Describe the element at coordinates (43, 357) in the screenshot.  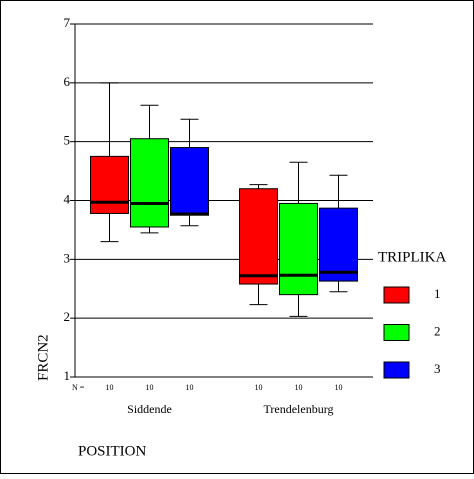
I see `y-axis-label: FRCN2` at that location.